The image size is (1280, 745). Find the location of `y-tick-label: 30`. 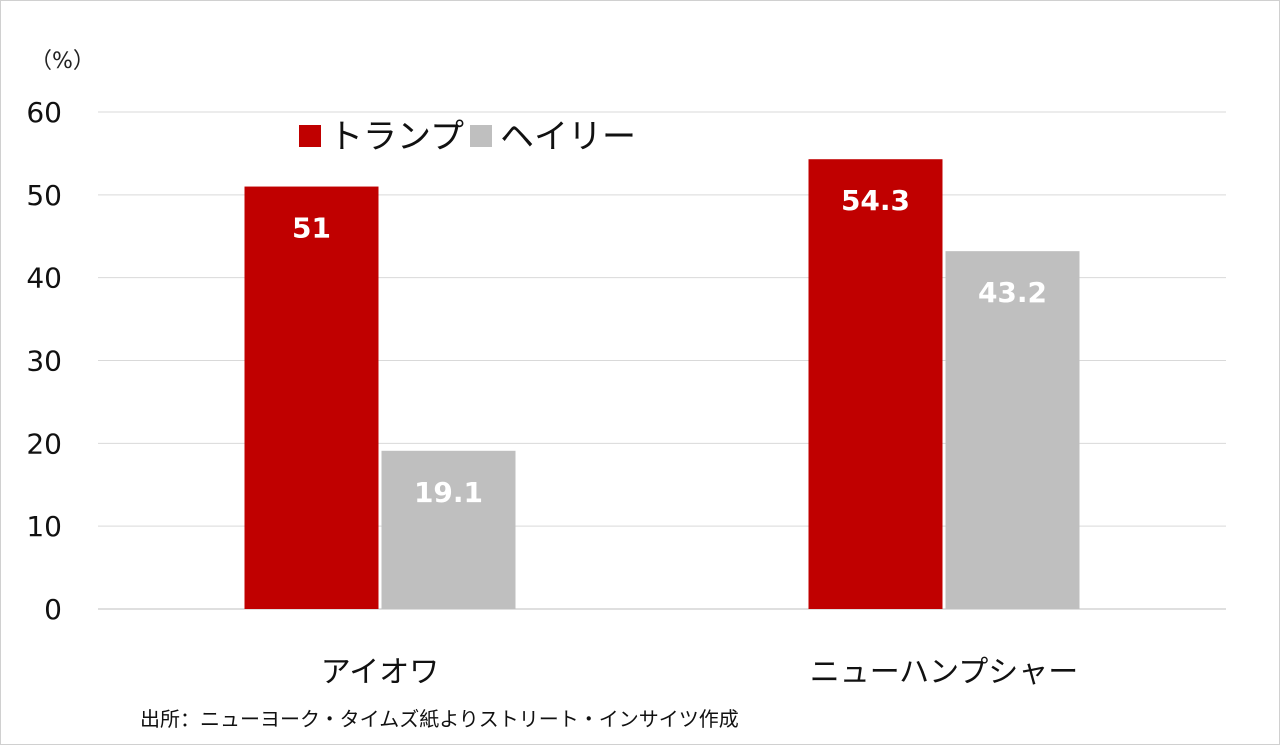

y-tick-label: 30 is located at coordinates (44, 361).